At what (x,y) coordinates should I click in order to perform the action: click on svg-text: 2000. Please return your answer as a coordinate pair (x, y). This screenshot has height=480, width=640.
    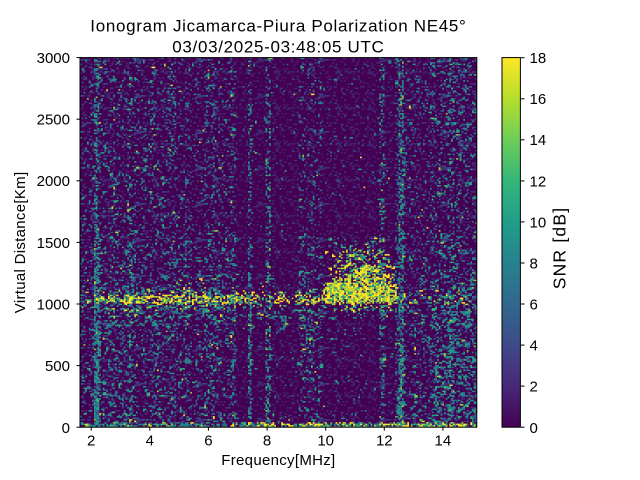
    Looking at the image, I should click on (53, 181).